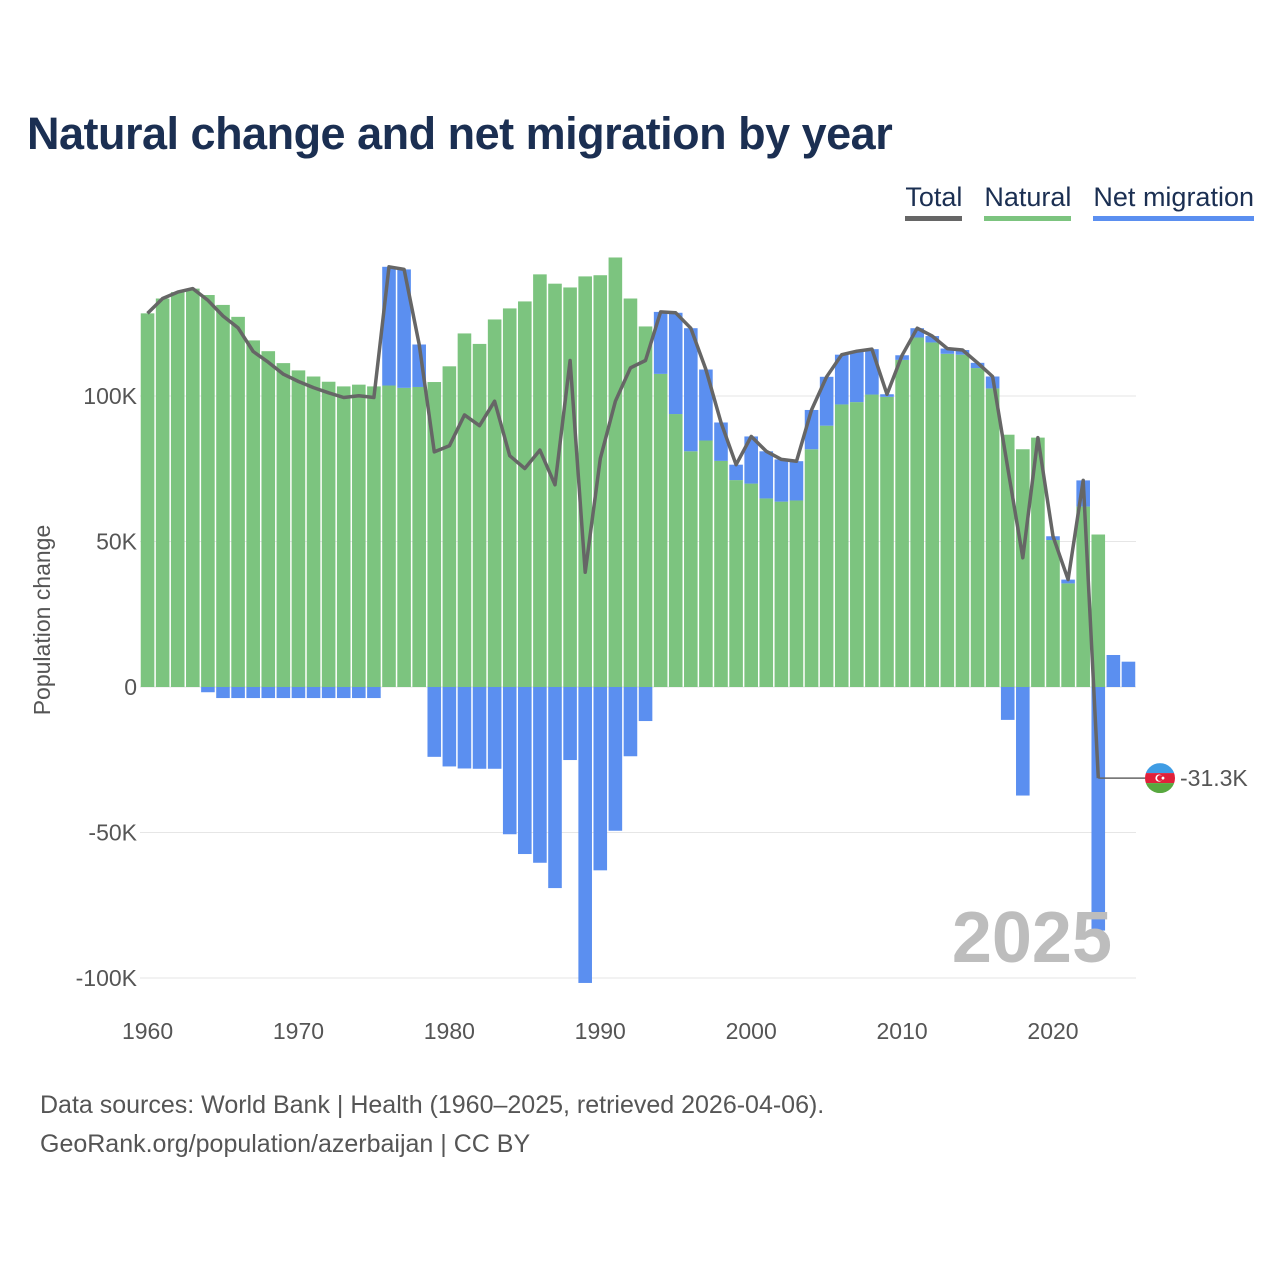 This screenshot has height=1280, width=1280. Describe the element at coordinates (540, 775) in the screenshot. I see `bar-migration-1986` at that location.